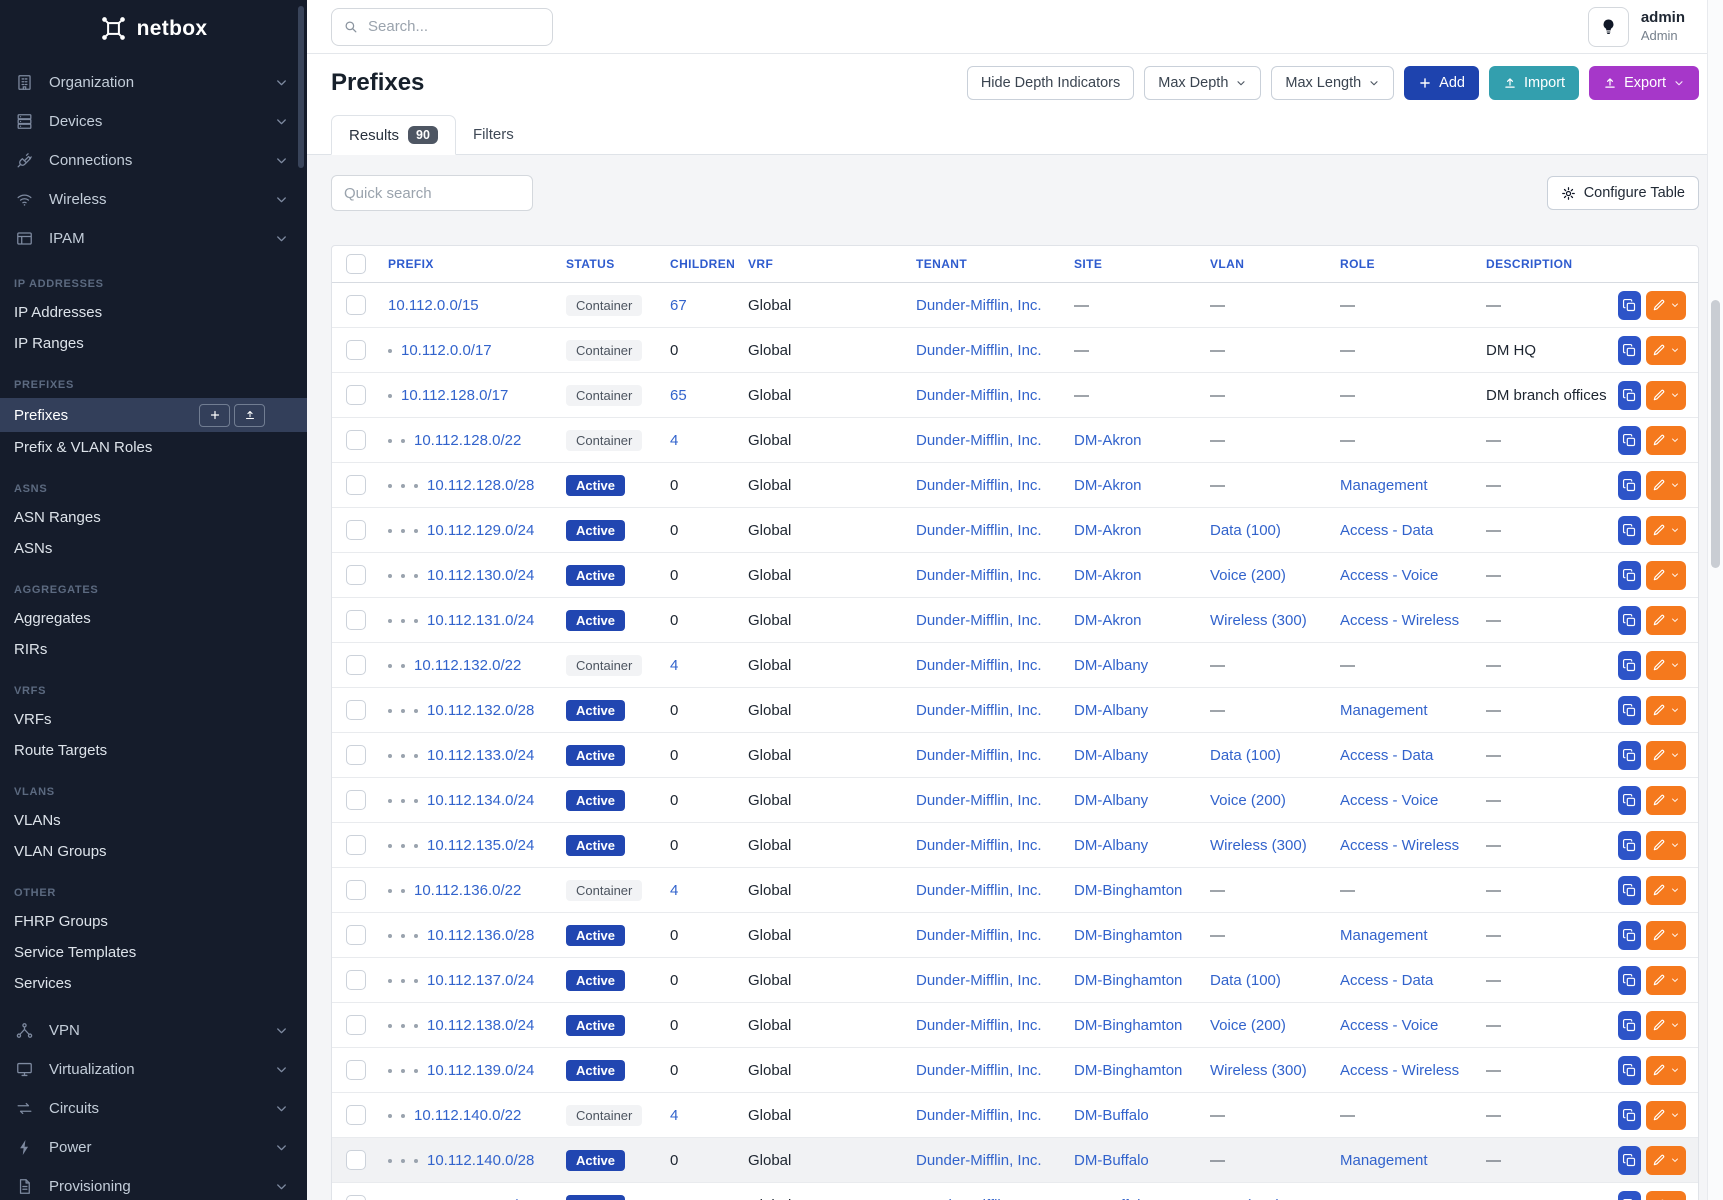 This screenshot has width=1723, height=1200. Describe the element at coordinates (1050, 83) in the screenshot. I see `hide-depth-indicators-button: Hide Depth Indicators` at that location.